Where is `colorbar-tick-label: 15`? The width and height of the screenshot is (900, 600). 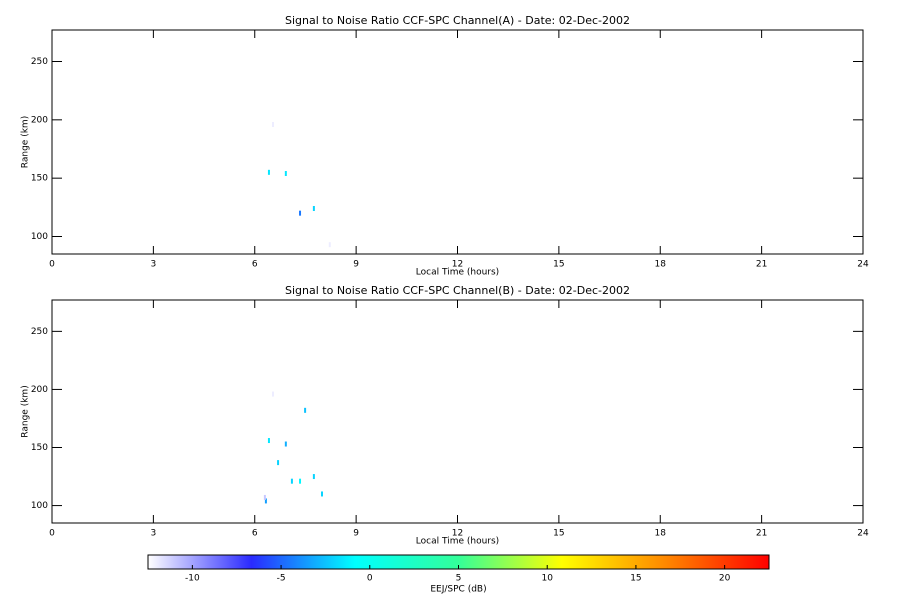
colorbar-tick-label: 15 is located at coordinates (635, 579).